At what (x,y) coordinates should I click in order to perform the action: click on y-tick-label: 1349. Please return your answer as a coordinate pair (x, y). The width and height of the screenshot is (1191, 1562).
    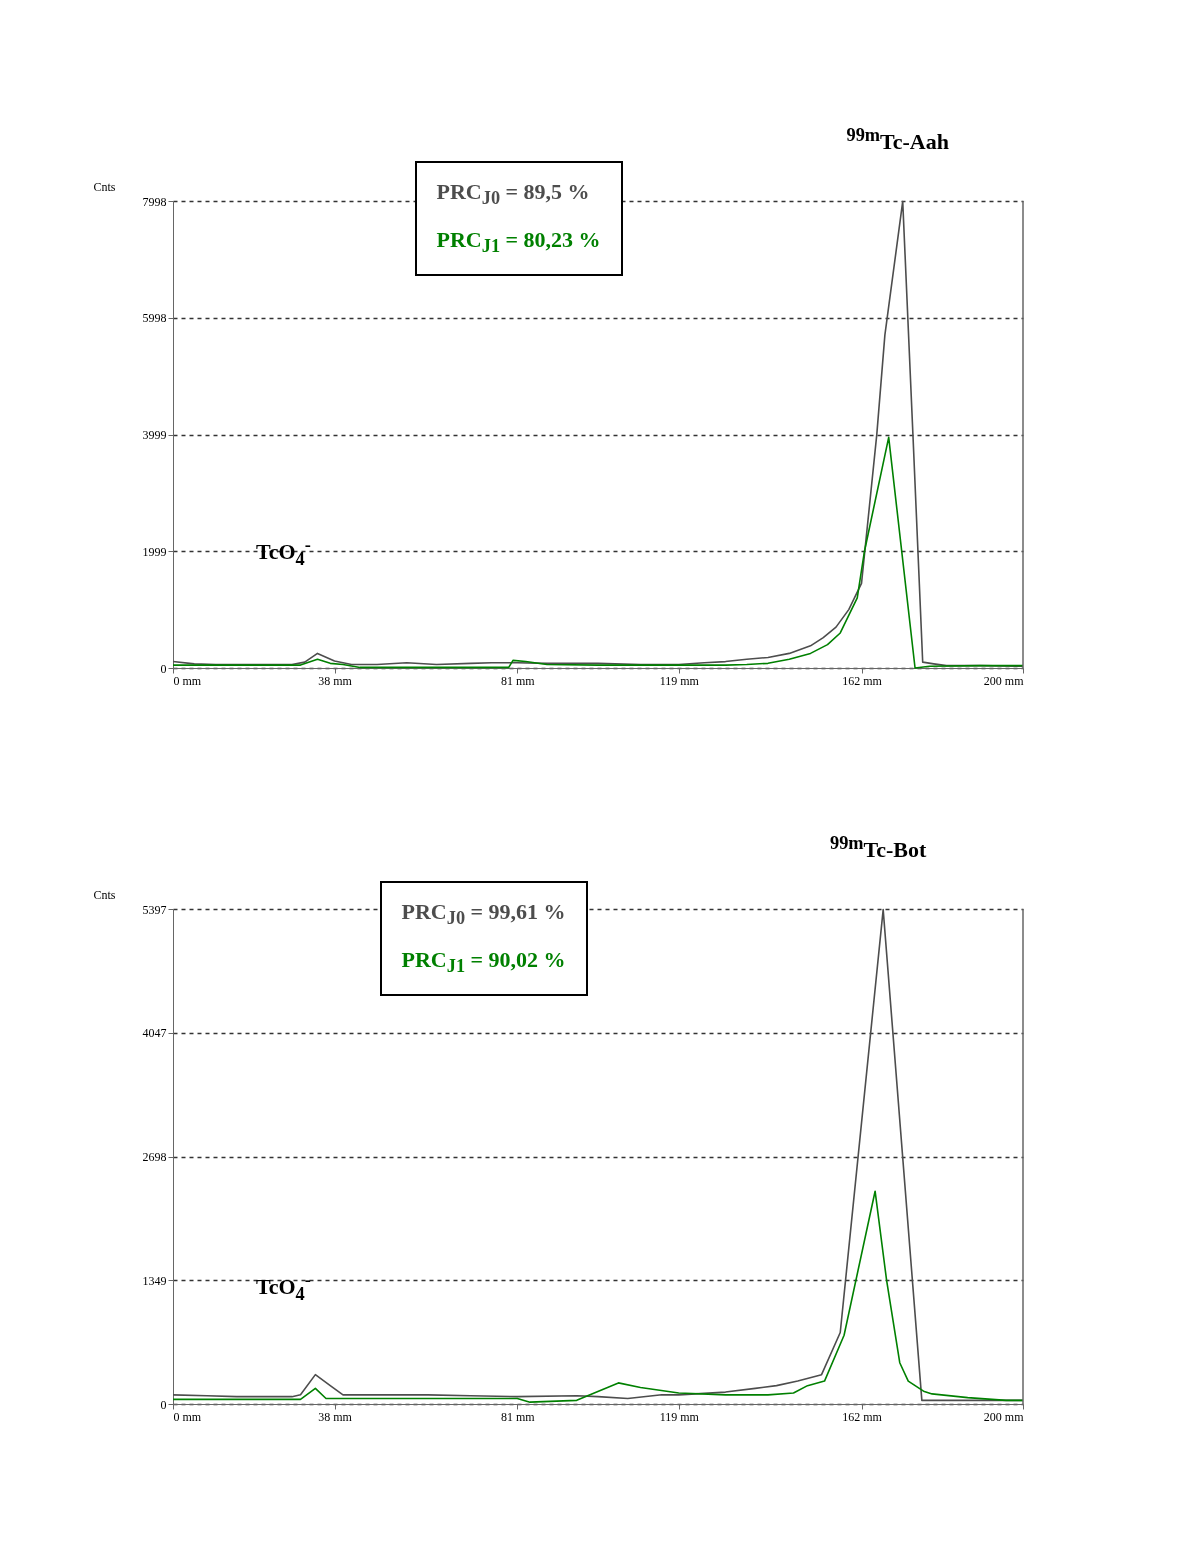
    Looking at the image, I should click on (154, 1280).